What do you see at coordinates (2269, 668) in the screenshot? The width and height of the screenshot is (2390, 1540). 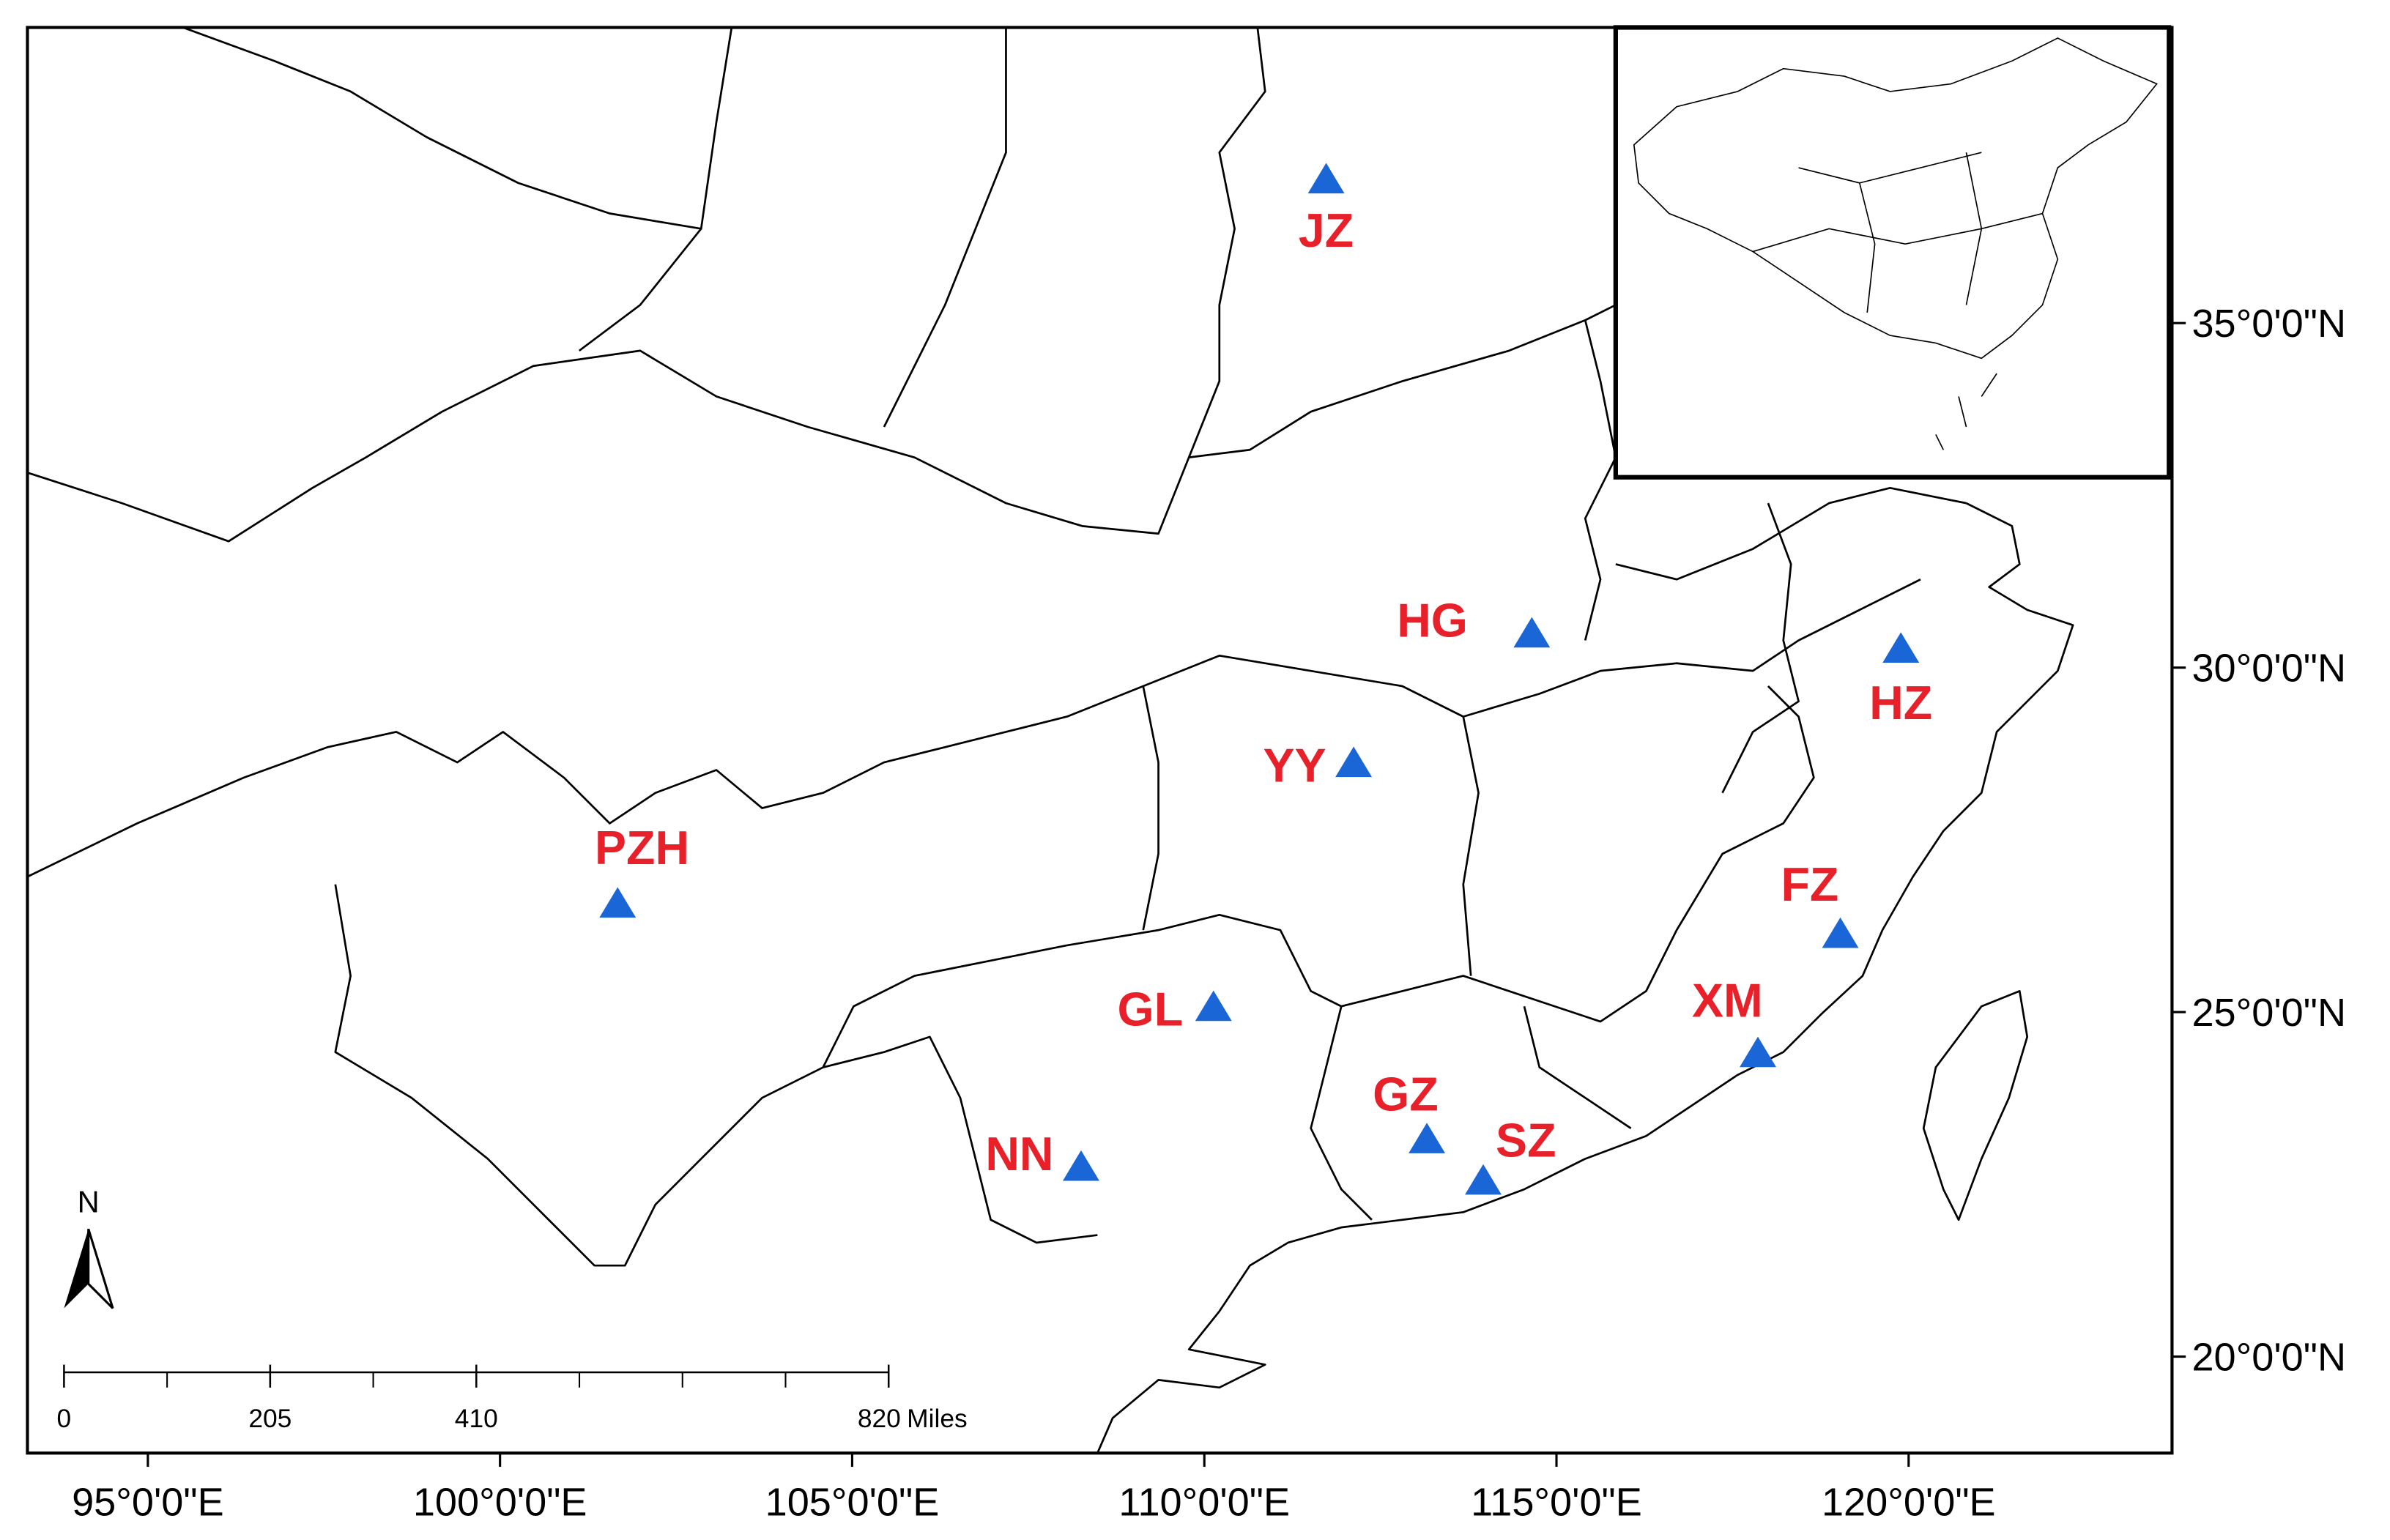 I see `y-tick-label: 30°0'0"N` at bounding box center [2269, 668].